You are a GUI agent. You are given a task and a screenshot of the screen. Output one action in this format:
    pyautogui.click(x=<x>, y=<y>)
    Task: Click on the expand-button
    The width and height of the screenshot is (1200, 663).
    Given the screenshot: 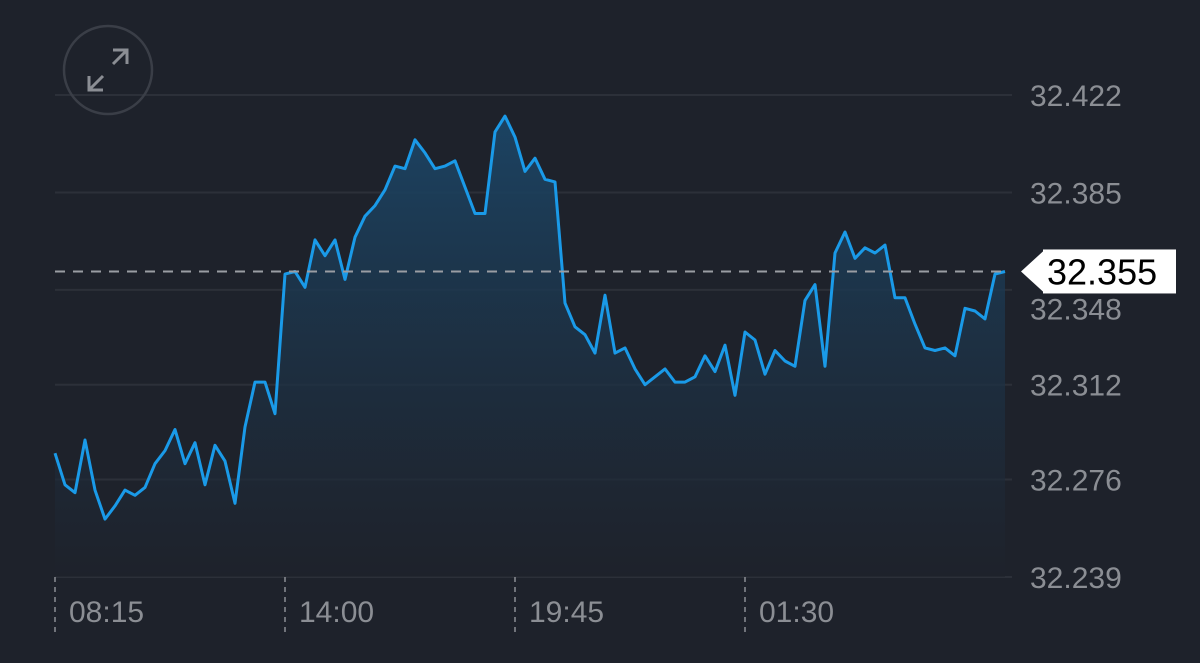 What is the action you would take?
    pyautogui.click(x=108, y=70)
    